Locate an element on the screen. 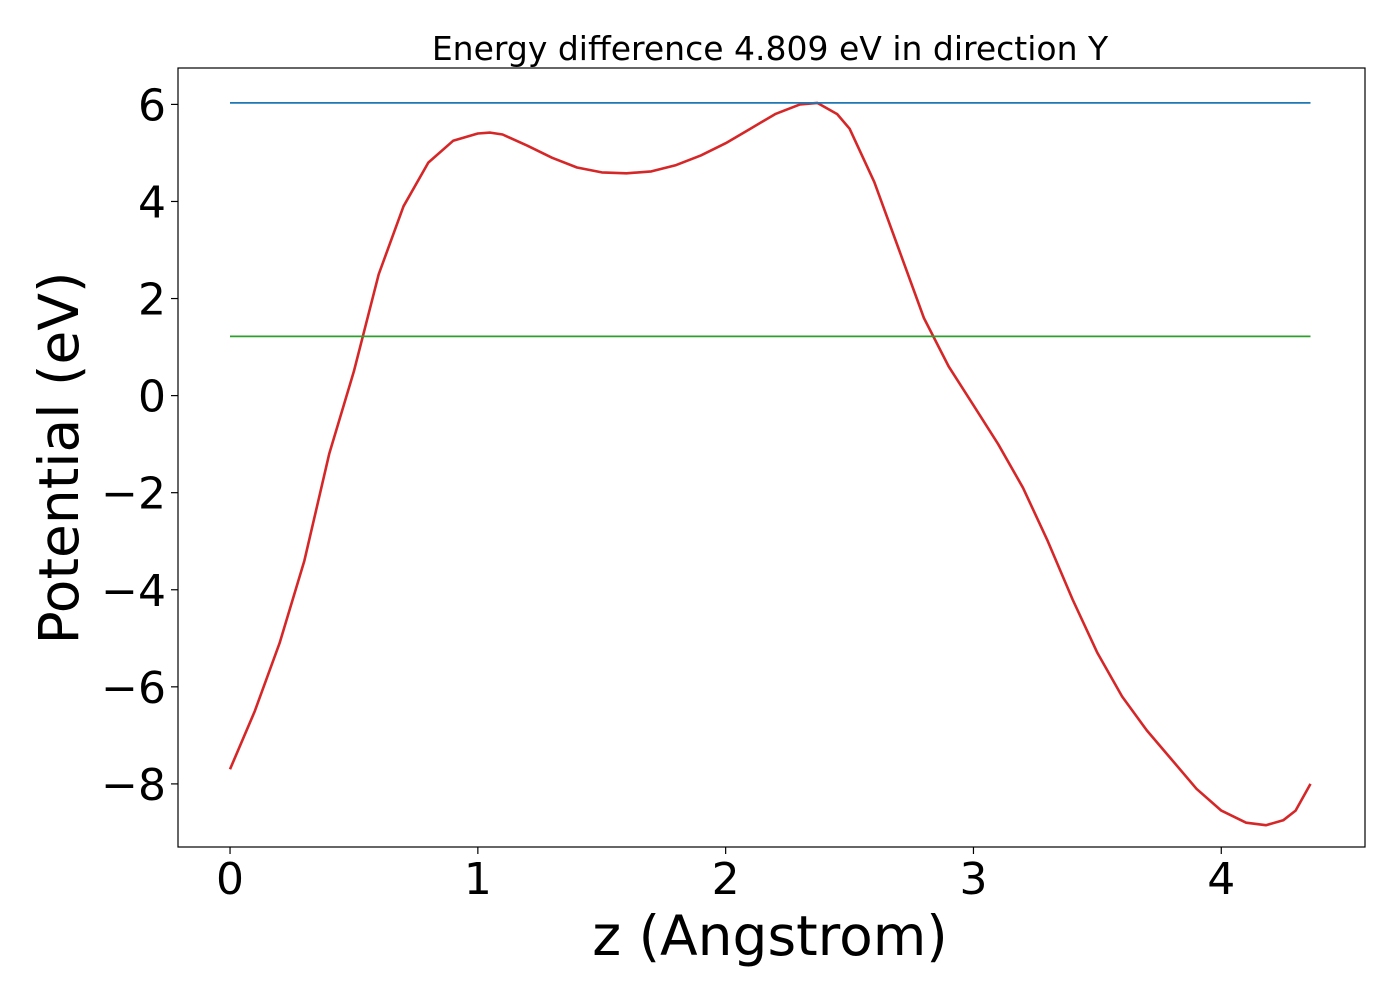  y-tick-label: −8 is located at coordinates (133, 785).